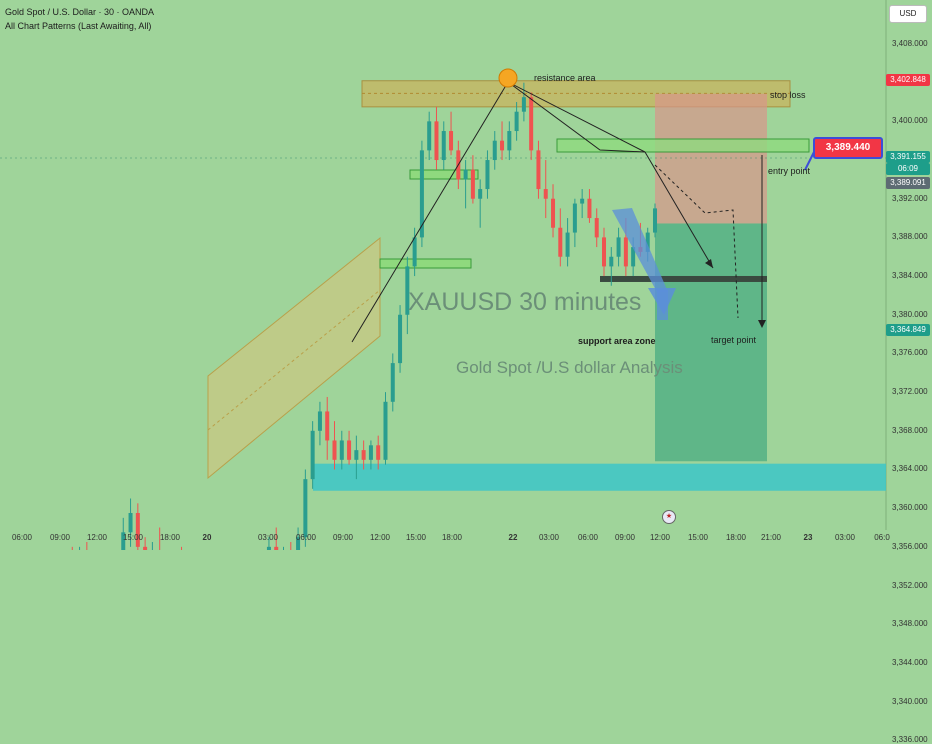 The image size is (932, 744). Describe the element at coordinates (97, 537) in the screenshot. I see `x-tick-label: 12:00` at that location.